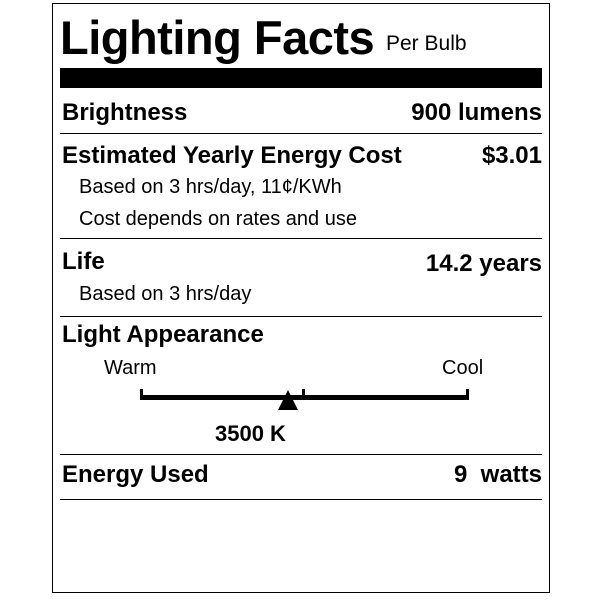  I want to click on label-title: Lighting Facts, so click(217, 37).